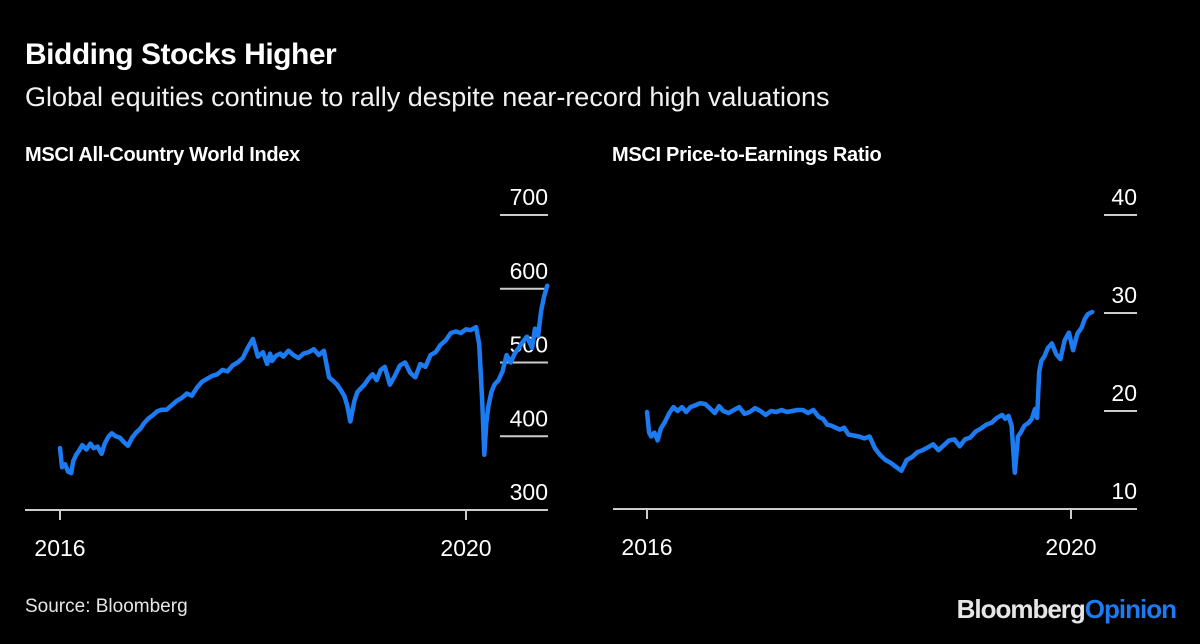 The image size is (1200, 644). Describe the element at coordinates (303, 379) in the screenshot. I see `left-series-line` at that location.